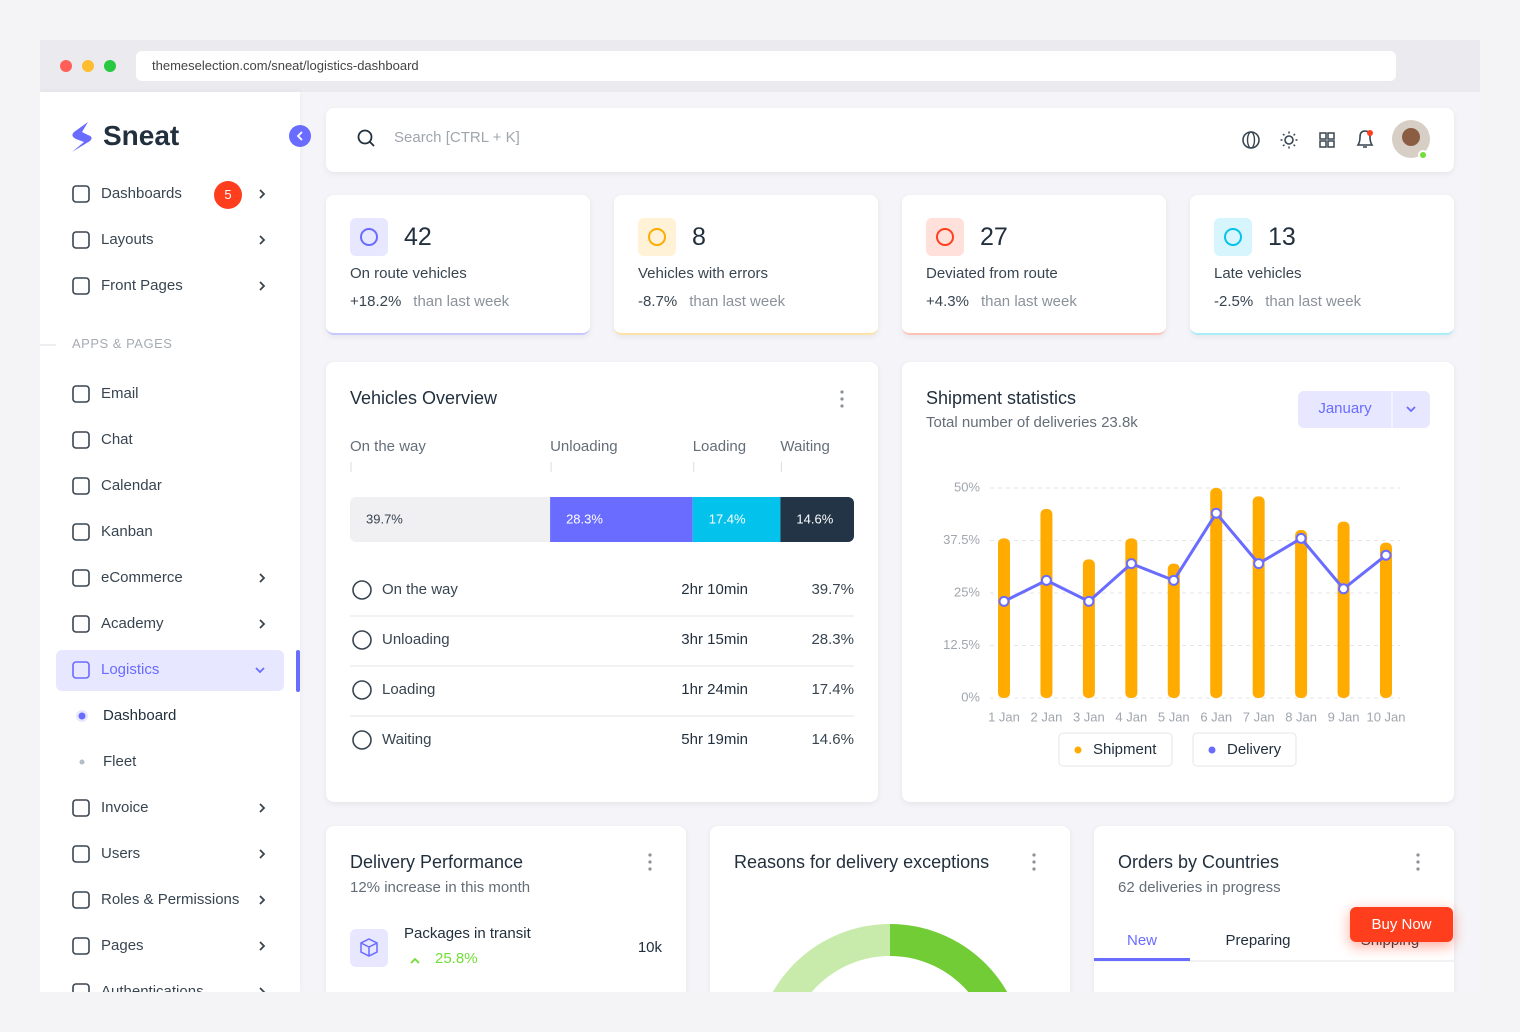 The image size is (1520, 1032). Describe the element at coordinates (1131, 716) in the screenshot. I see `x-tick-label: 4 Jan` at that location.